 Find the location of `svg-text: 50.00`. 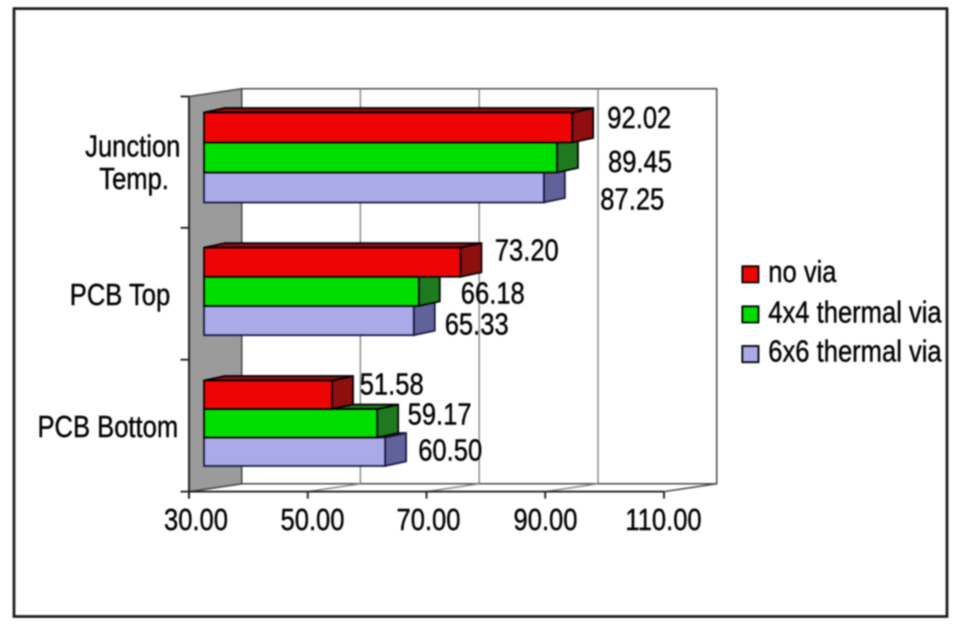

svg-text: 50.00 is located at coordinates (313, 520).